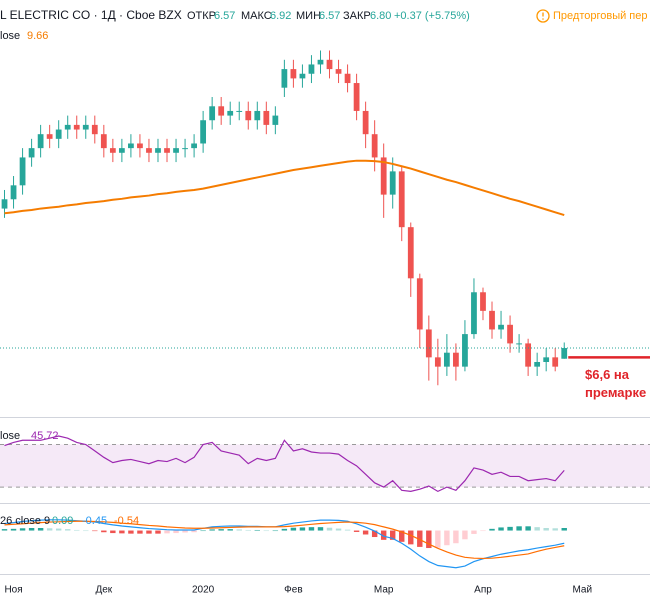 The width and height of the screenshot is (650, 600). What do you see at coordinates (126, 521) in the screenshot?
I see `legend-value: -0.54` at bounding box center [126, 521].